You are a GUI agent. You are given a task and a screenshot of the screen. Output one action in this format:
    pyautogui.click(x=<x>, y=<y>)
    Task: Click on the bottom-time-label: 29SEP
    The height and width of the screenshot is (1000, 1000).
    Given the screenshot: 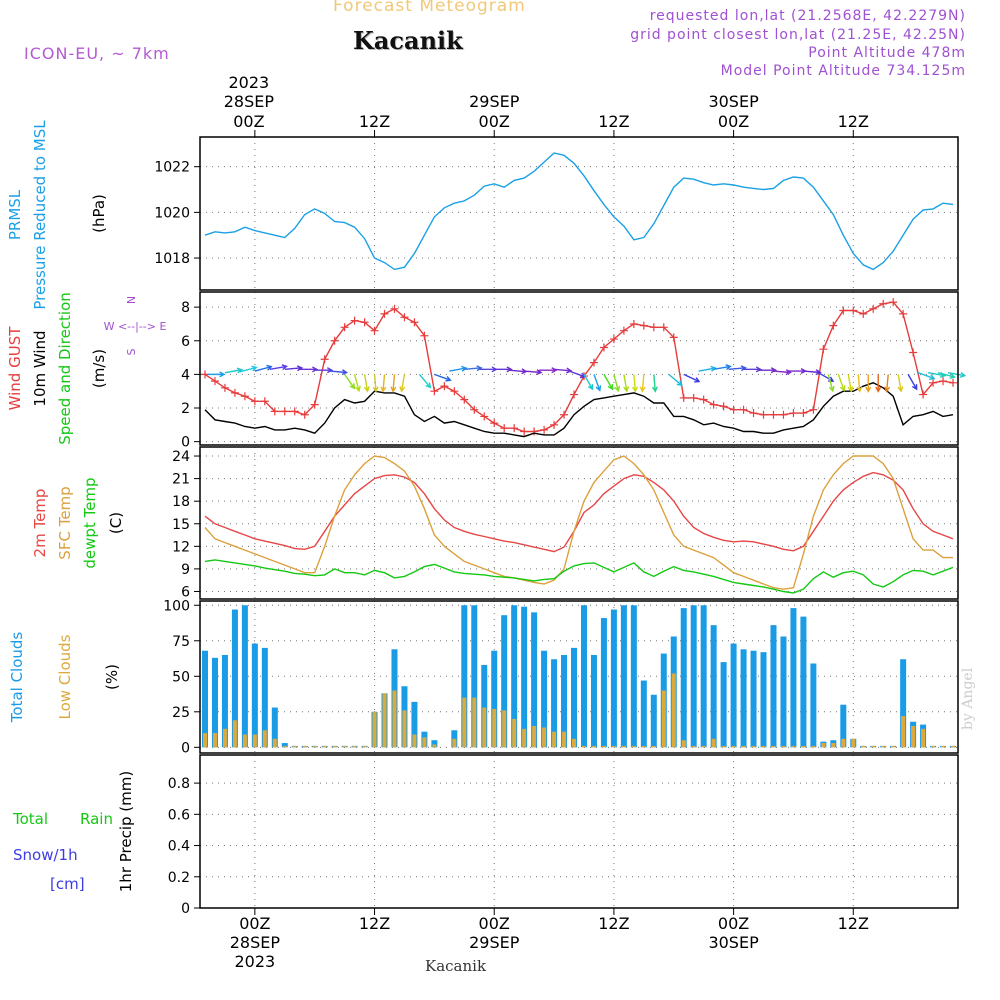 What is the action you would take?
    pyautogui.click(x=494, y=942)
    